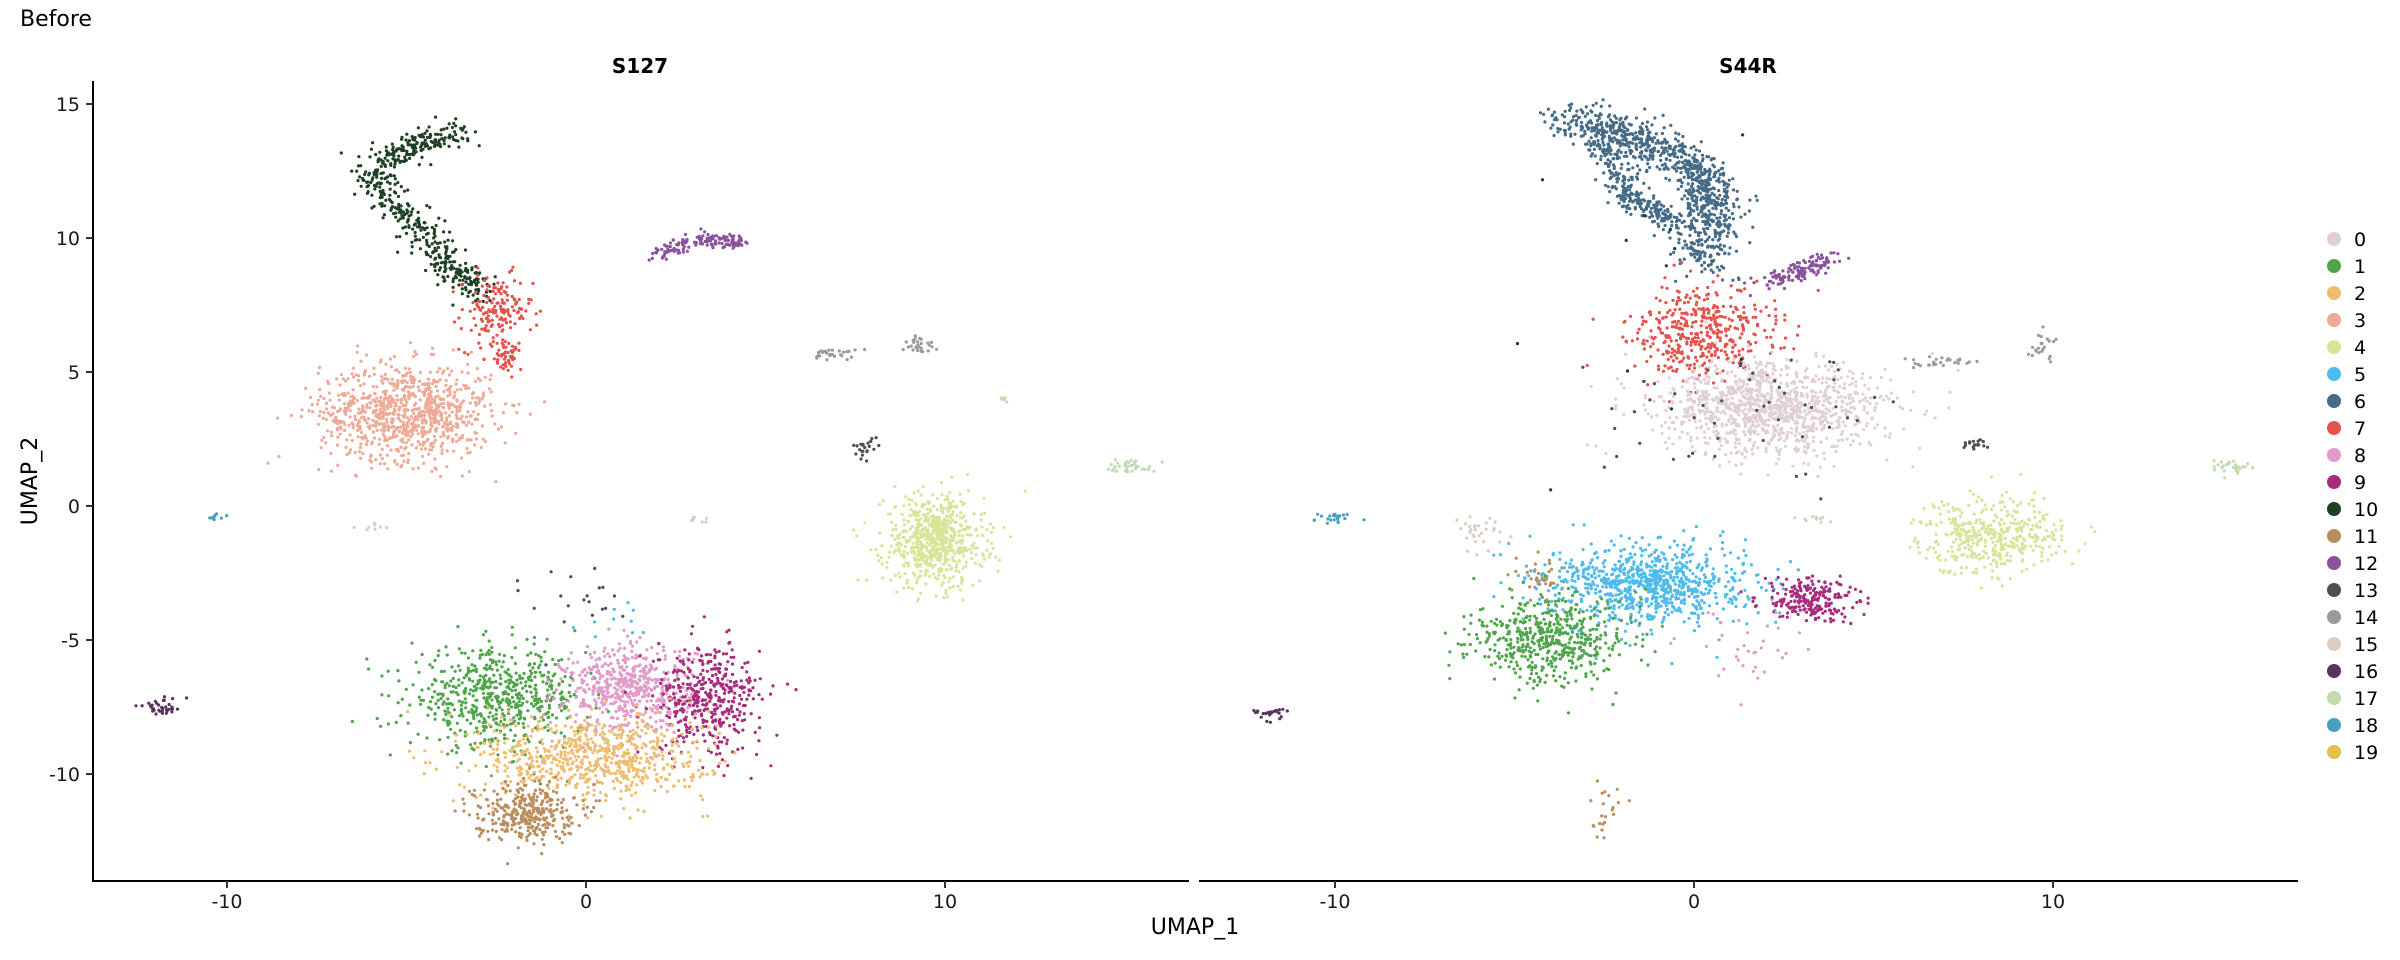 Image resolution: width=2400 pixels, height=960 pixels. Describe the element at coordinates (699, 519) in the screenshot. I see `cluster-15-points` at that location.